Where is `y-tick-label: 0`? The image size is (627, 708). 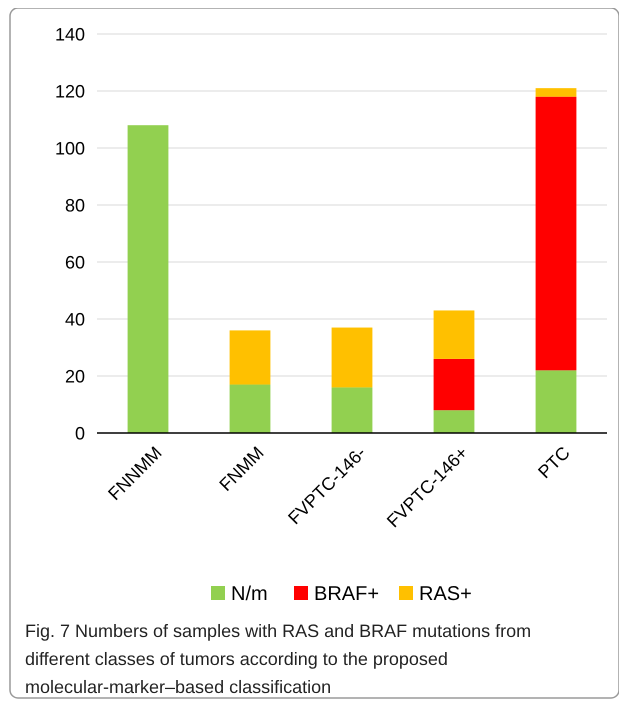 y-tick-label: 0 is located at coordinates (79, 433).